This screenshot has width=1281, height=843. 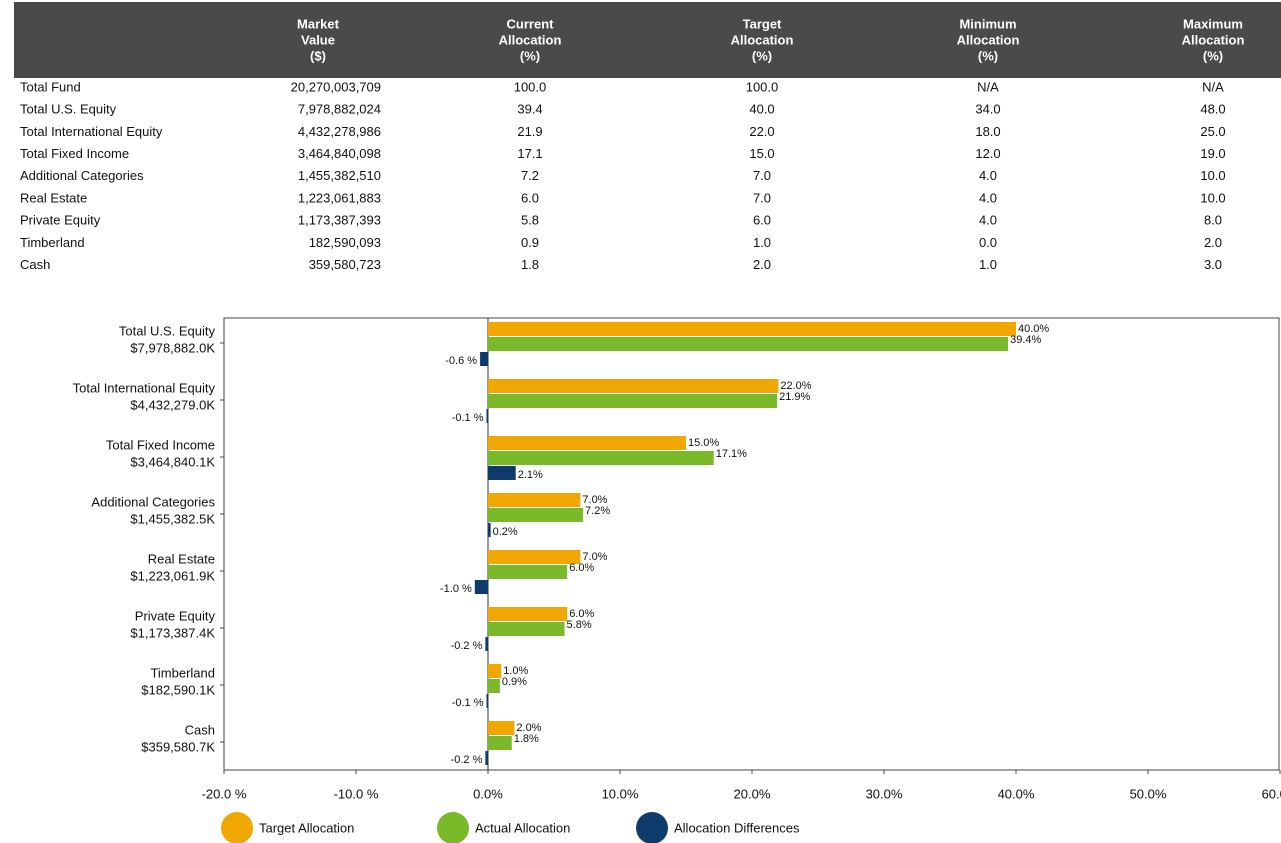 I want to click on table-cell: 34.0, so click(x=987, y=109).